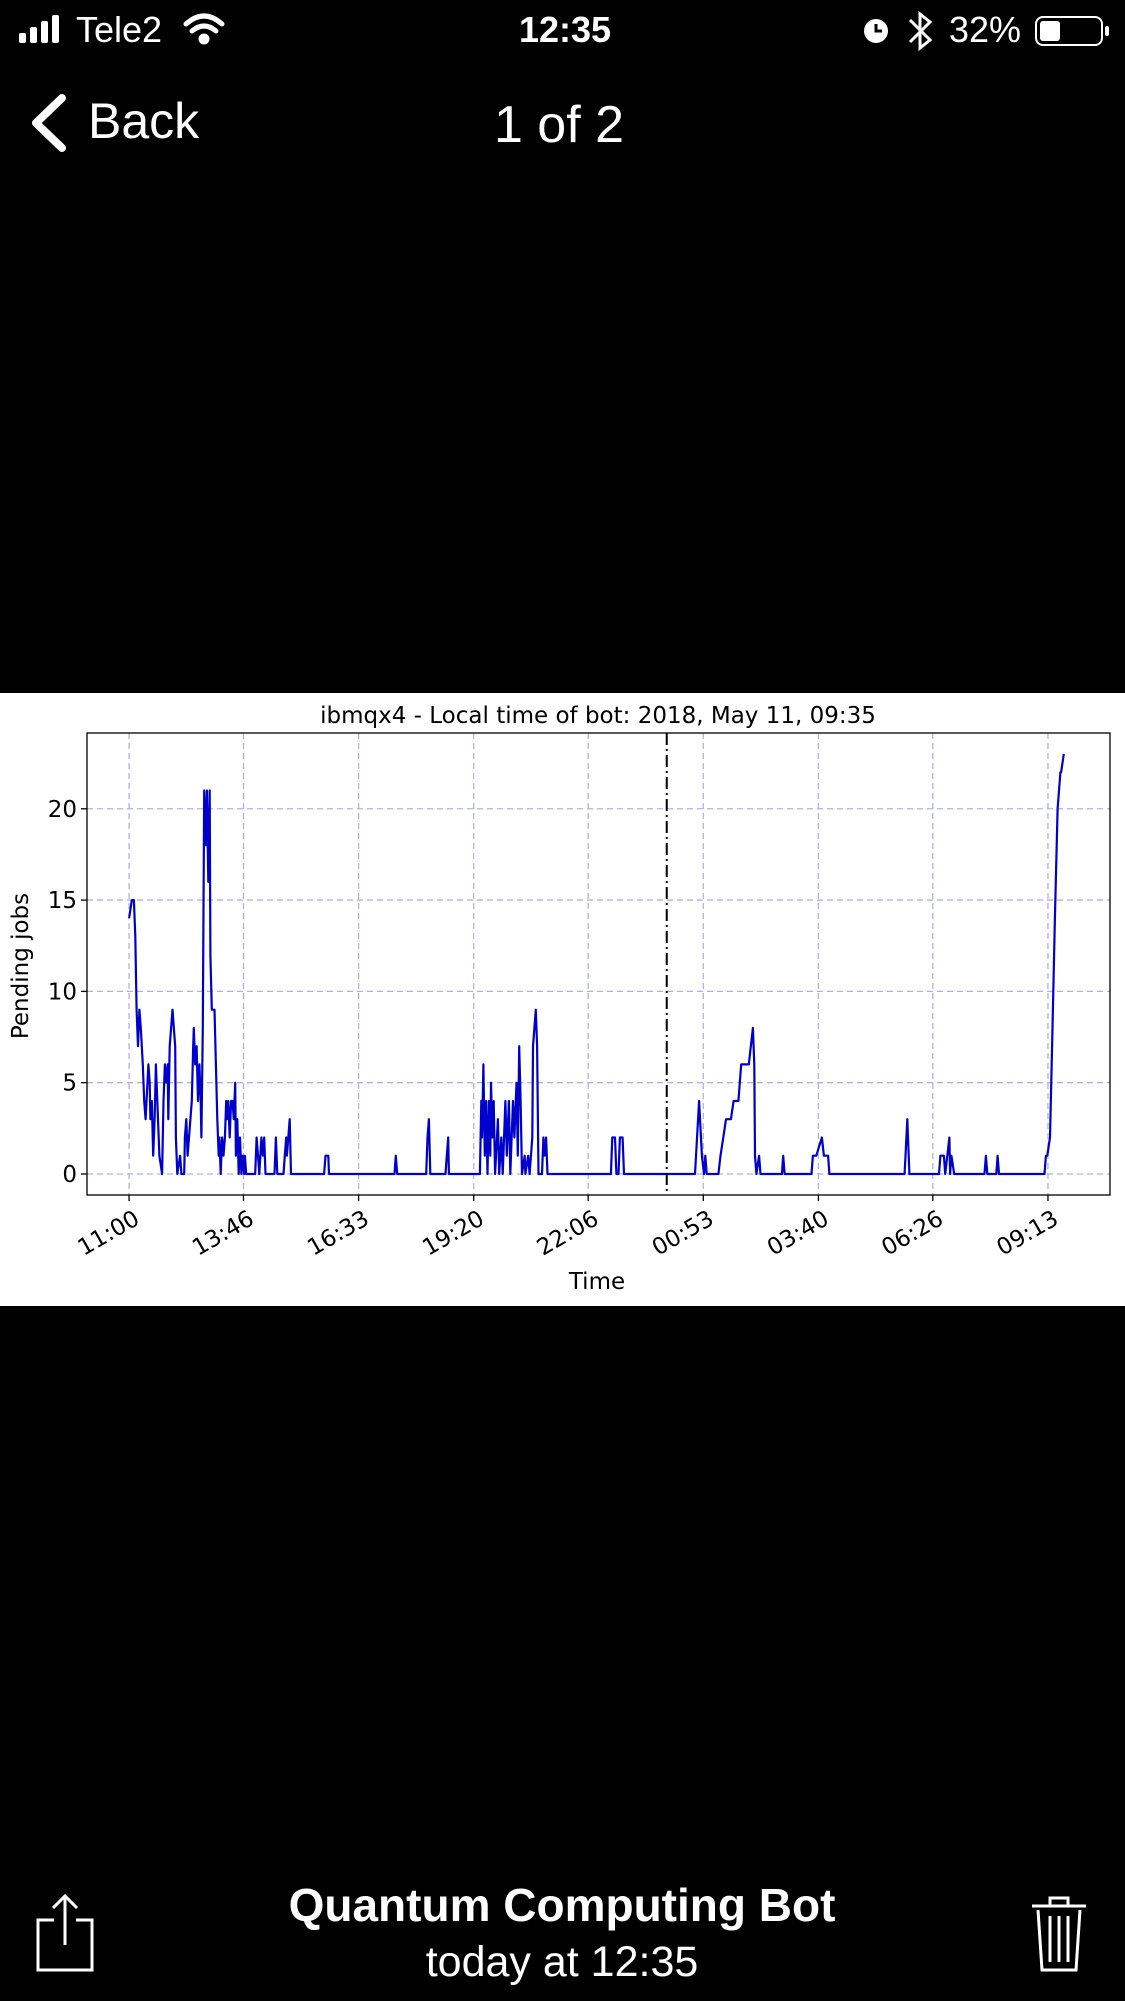 The width and height of the screenshot is (1125, 2001). I want to click on signal-icon, so click(39, 29).